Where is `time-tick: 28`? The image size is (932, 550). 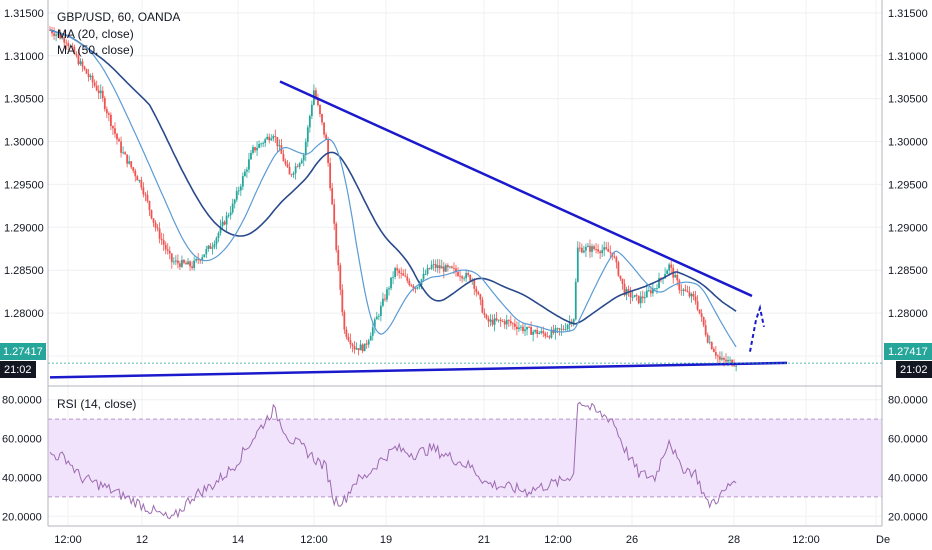 time-tick: 28 is located at coordinates (734, 540).